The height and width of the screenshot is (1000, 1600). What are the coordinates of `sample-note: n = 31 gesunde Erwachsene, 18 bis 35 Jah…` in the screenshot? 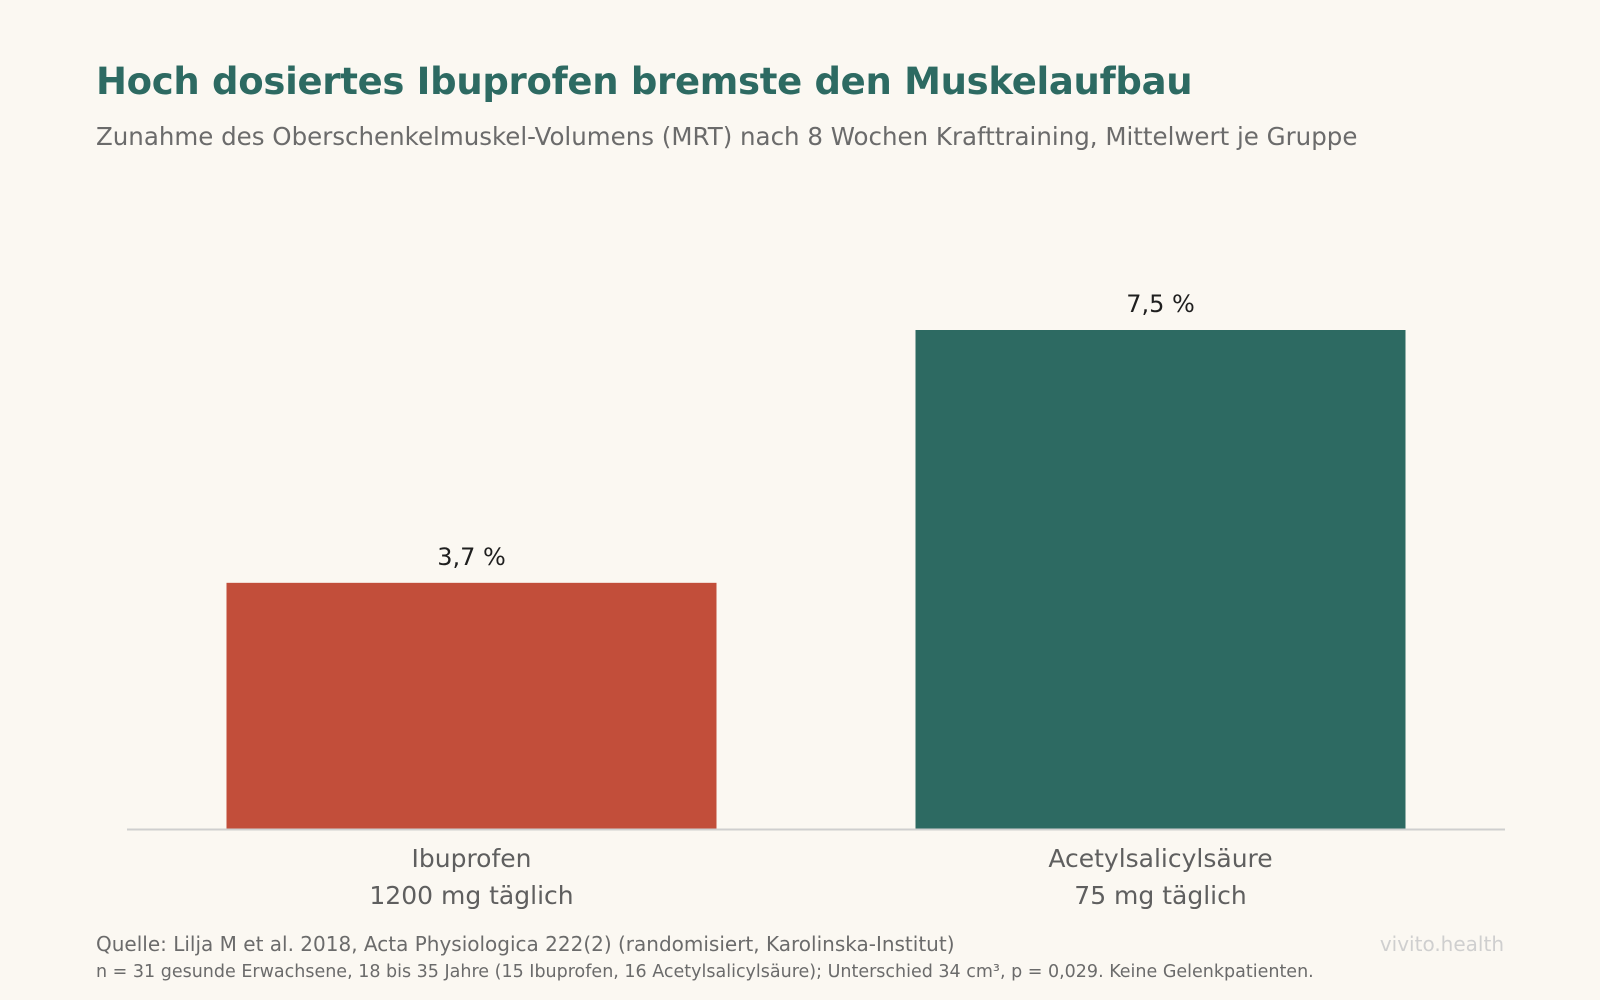 It's located at (705, 972).